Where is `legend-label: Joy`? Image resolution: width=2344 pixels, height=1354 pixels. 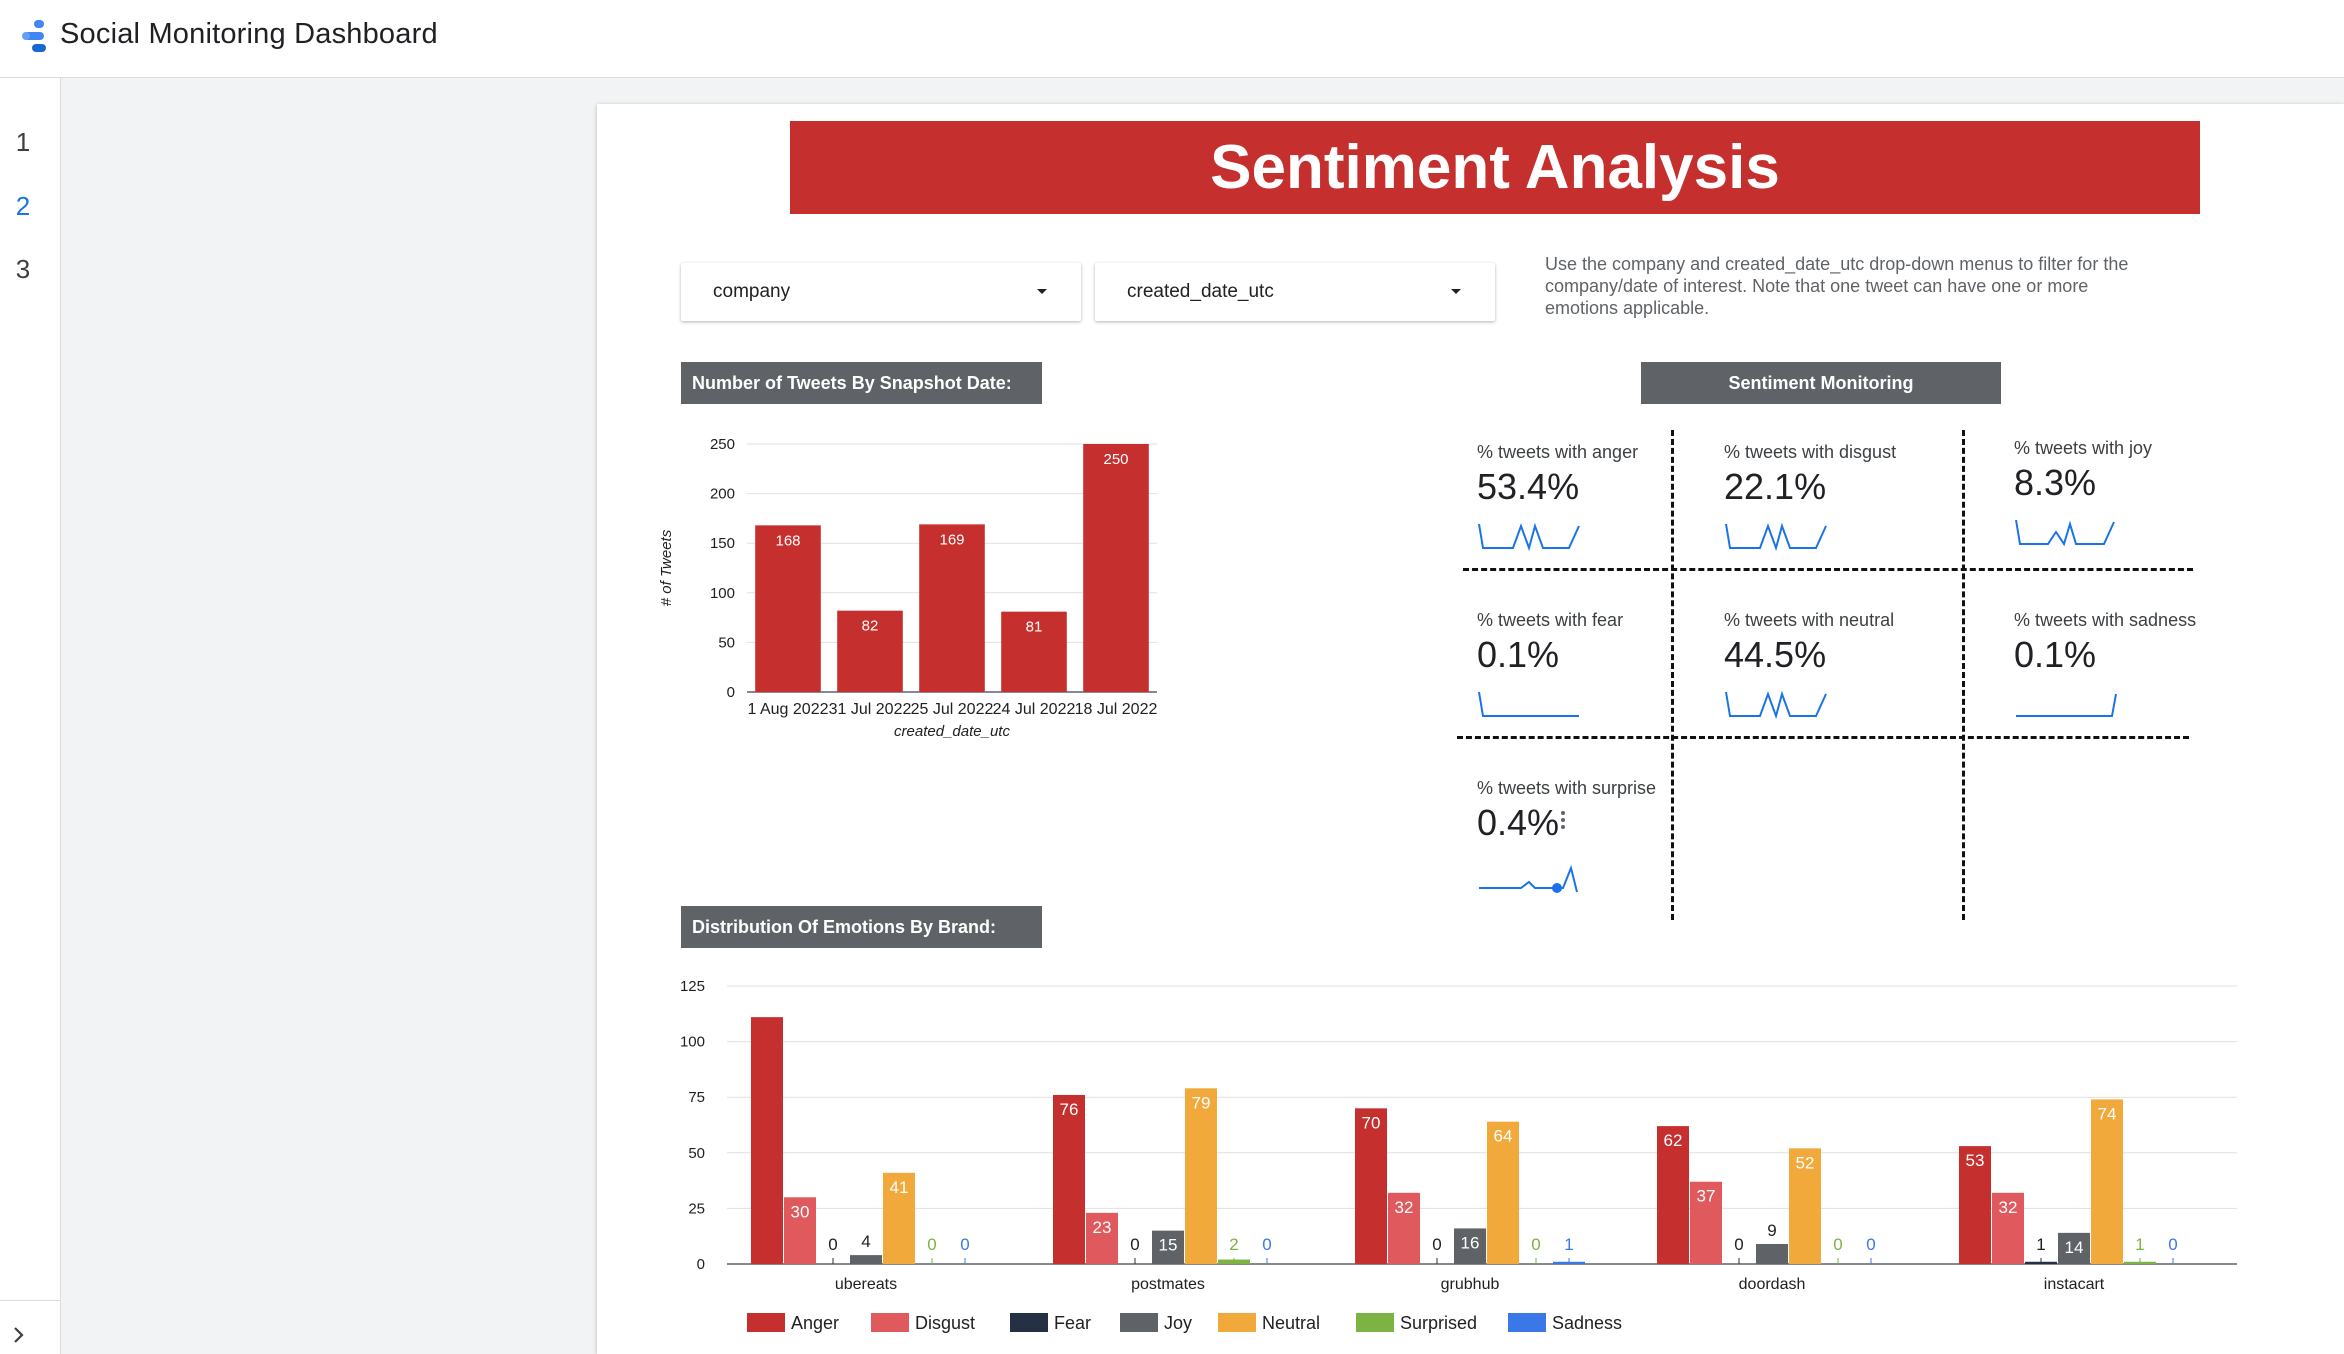 legend-label: Joy is located at coordinates (1178, 1323).